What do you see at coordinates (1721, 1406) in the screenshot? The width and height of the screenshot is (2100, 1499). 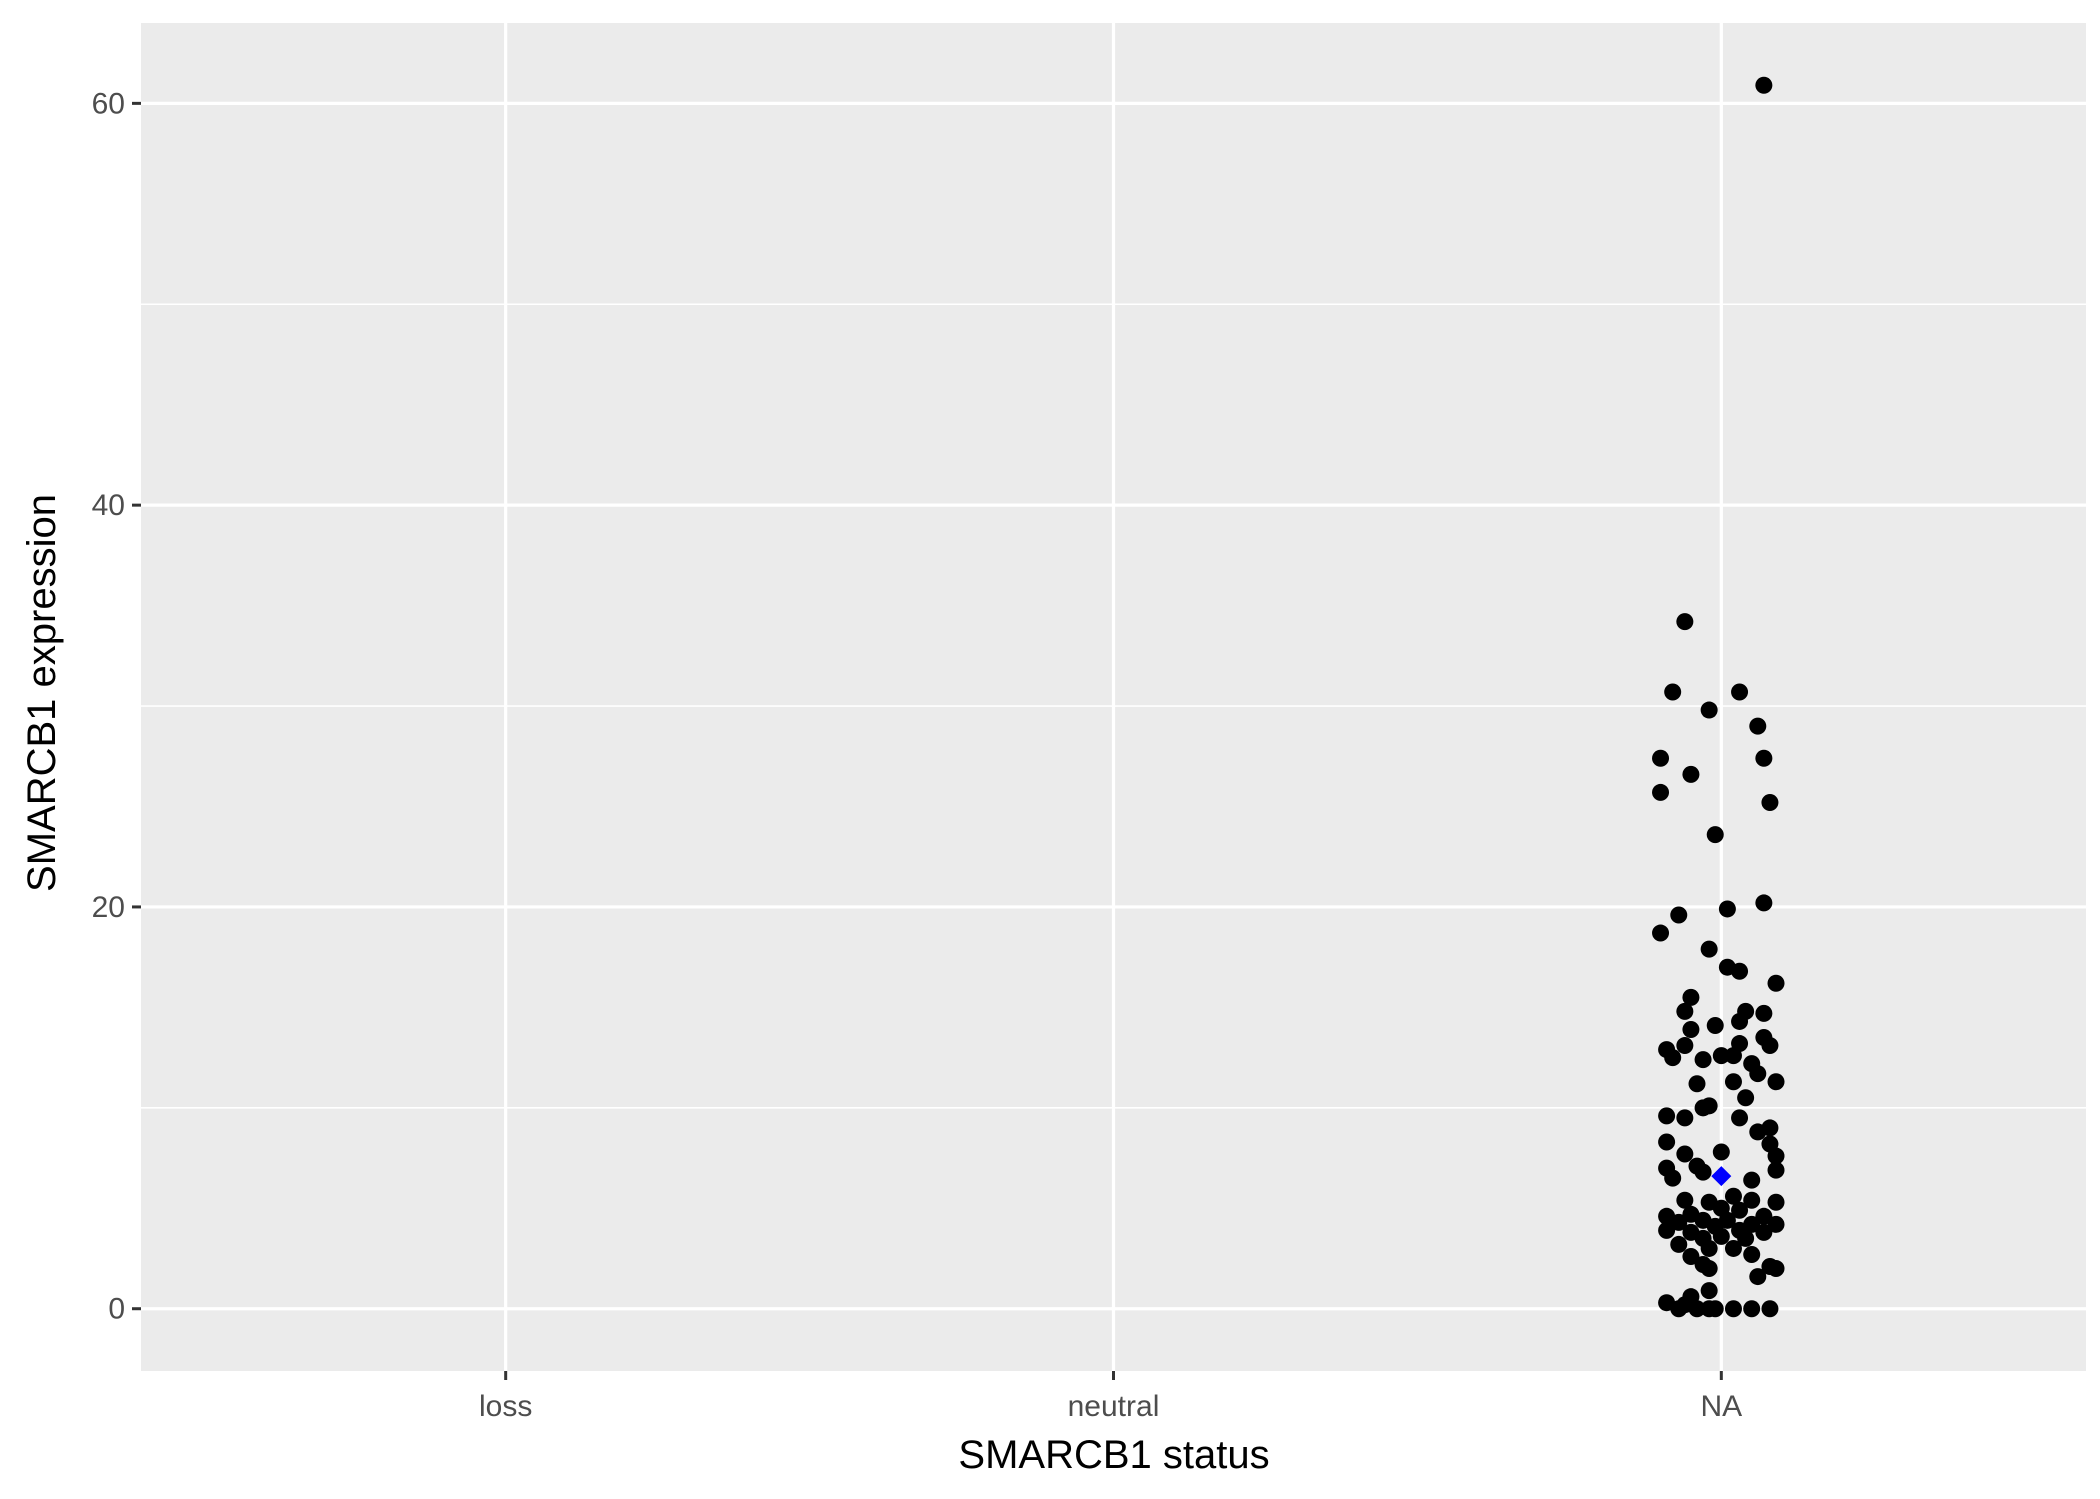 I see `x-tick-label: NA` at bounding box center [1721, 1406].